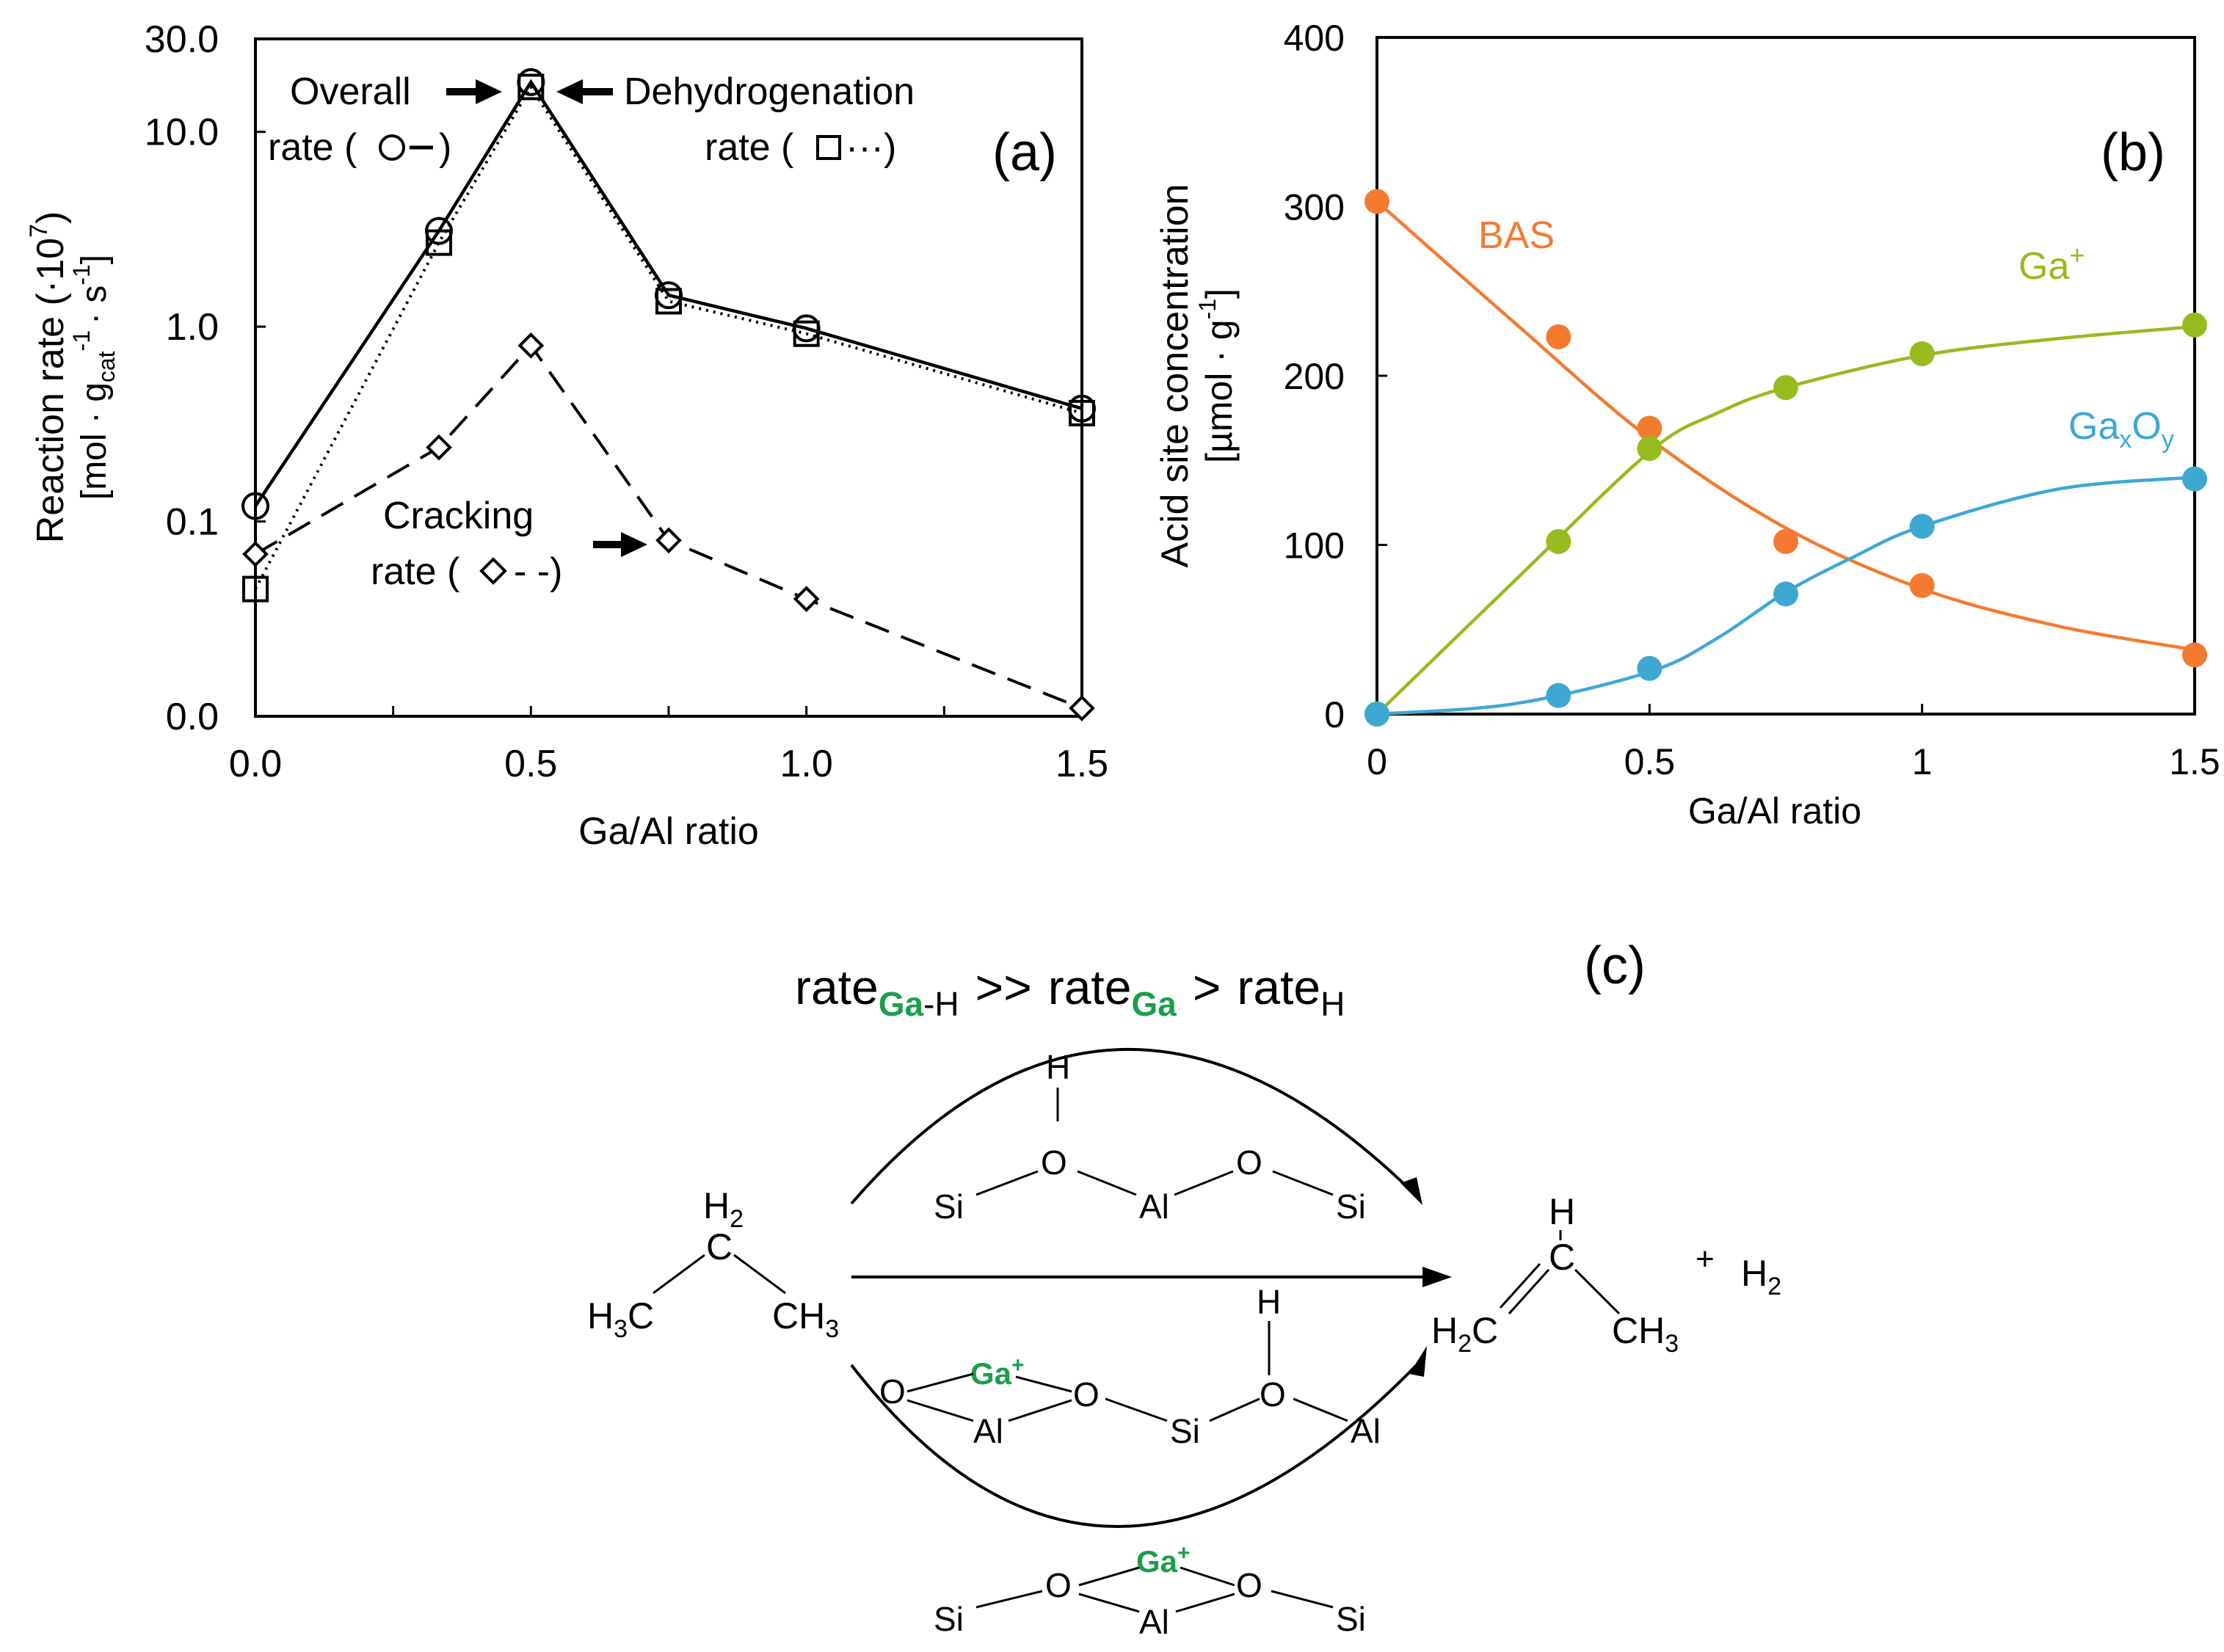  I want to click on panel-a-ylabel2-sup1: -1, so click(82, 340).